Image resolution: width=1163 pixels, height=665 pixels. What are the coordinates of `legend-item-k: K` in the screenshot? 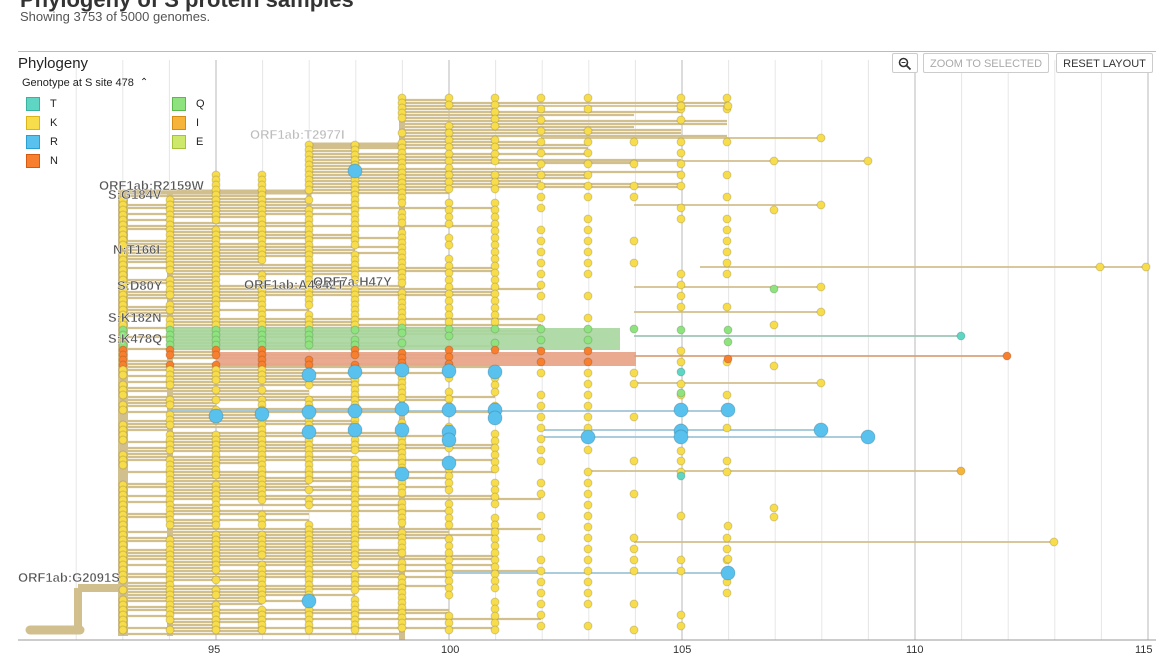 It's located at (41, 124).